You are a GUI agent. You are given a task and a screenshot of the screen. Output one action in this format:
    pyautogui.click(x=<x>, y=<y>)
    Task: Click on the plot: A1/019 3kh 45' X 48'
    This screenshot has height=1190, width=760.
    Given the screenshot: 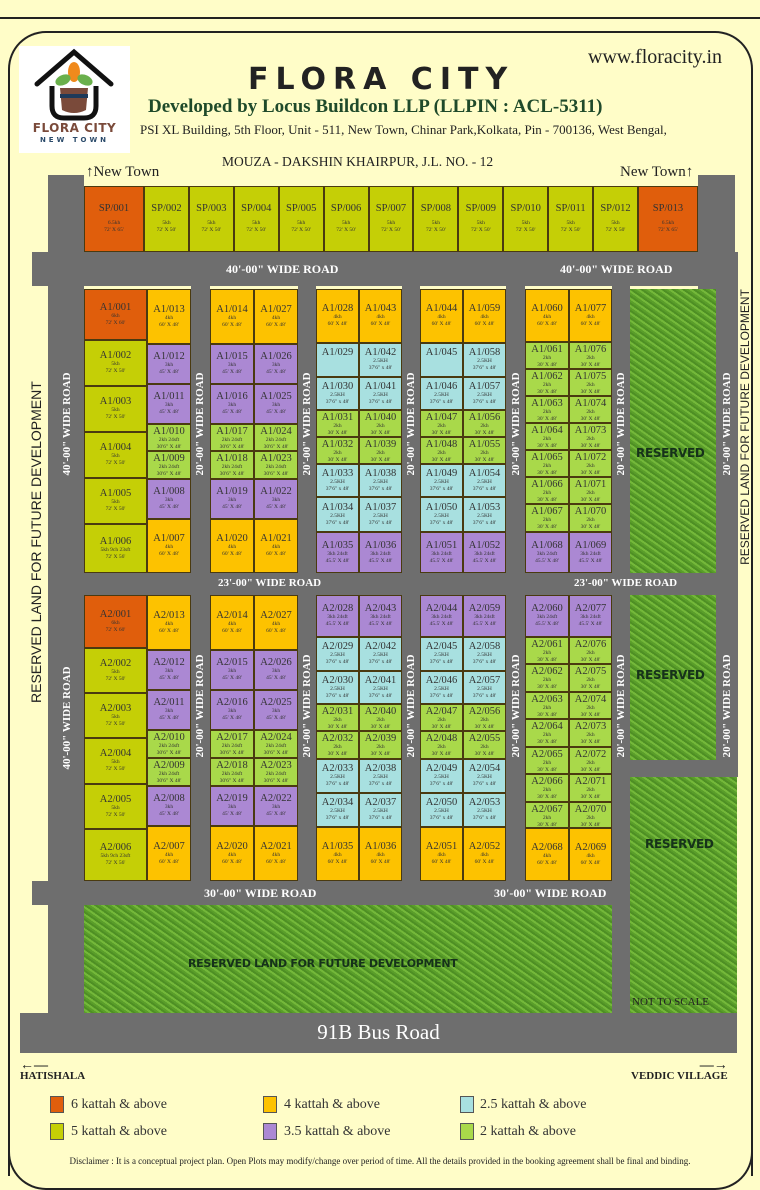 What is the action you would take?
    pyautogui.click(x=232, y=499)
    